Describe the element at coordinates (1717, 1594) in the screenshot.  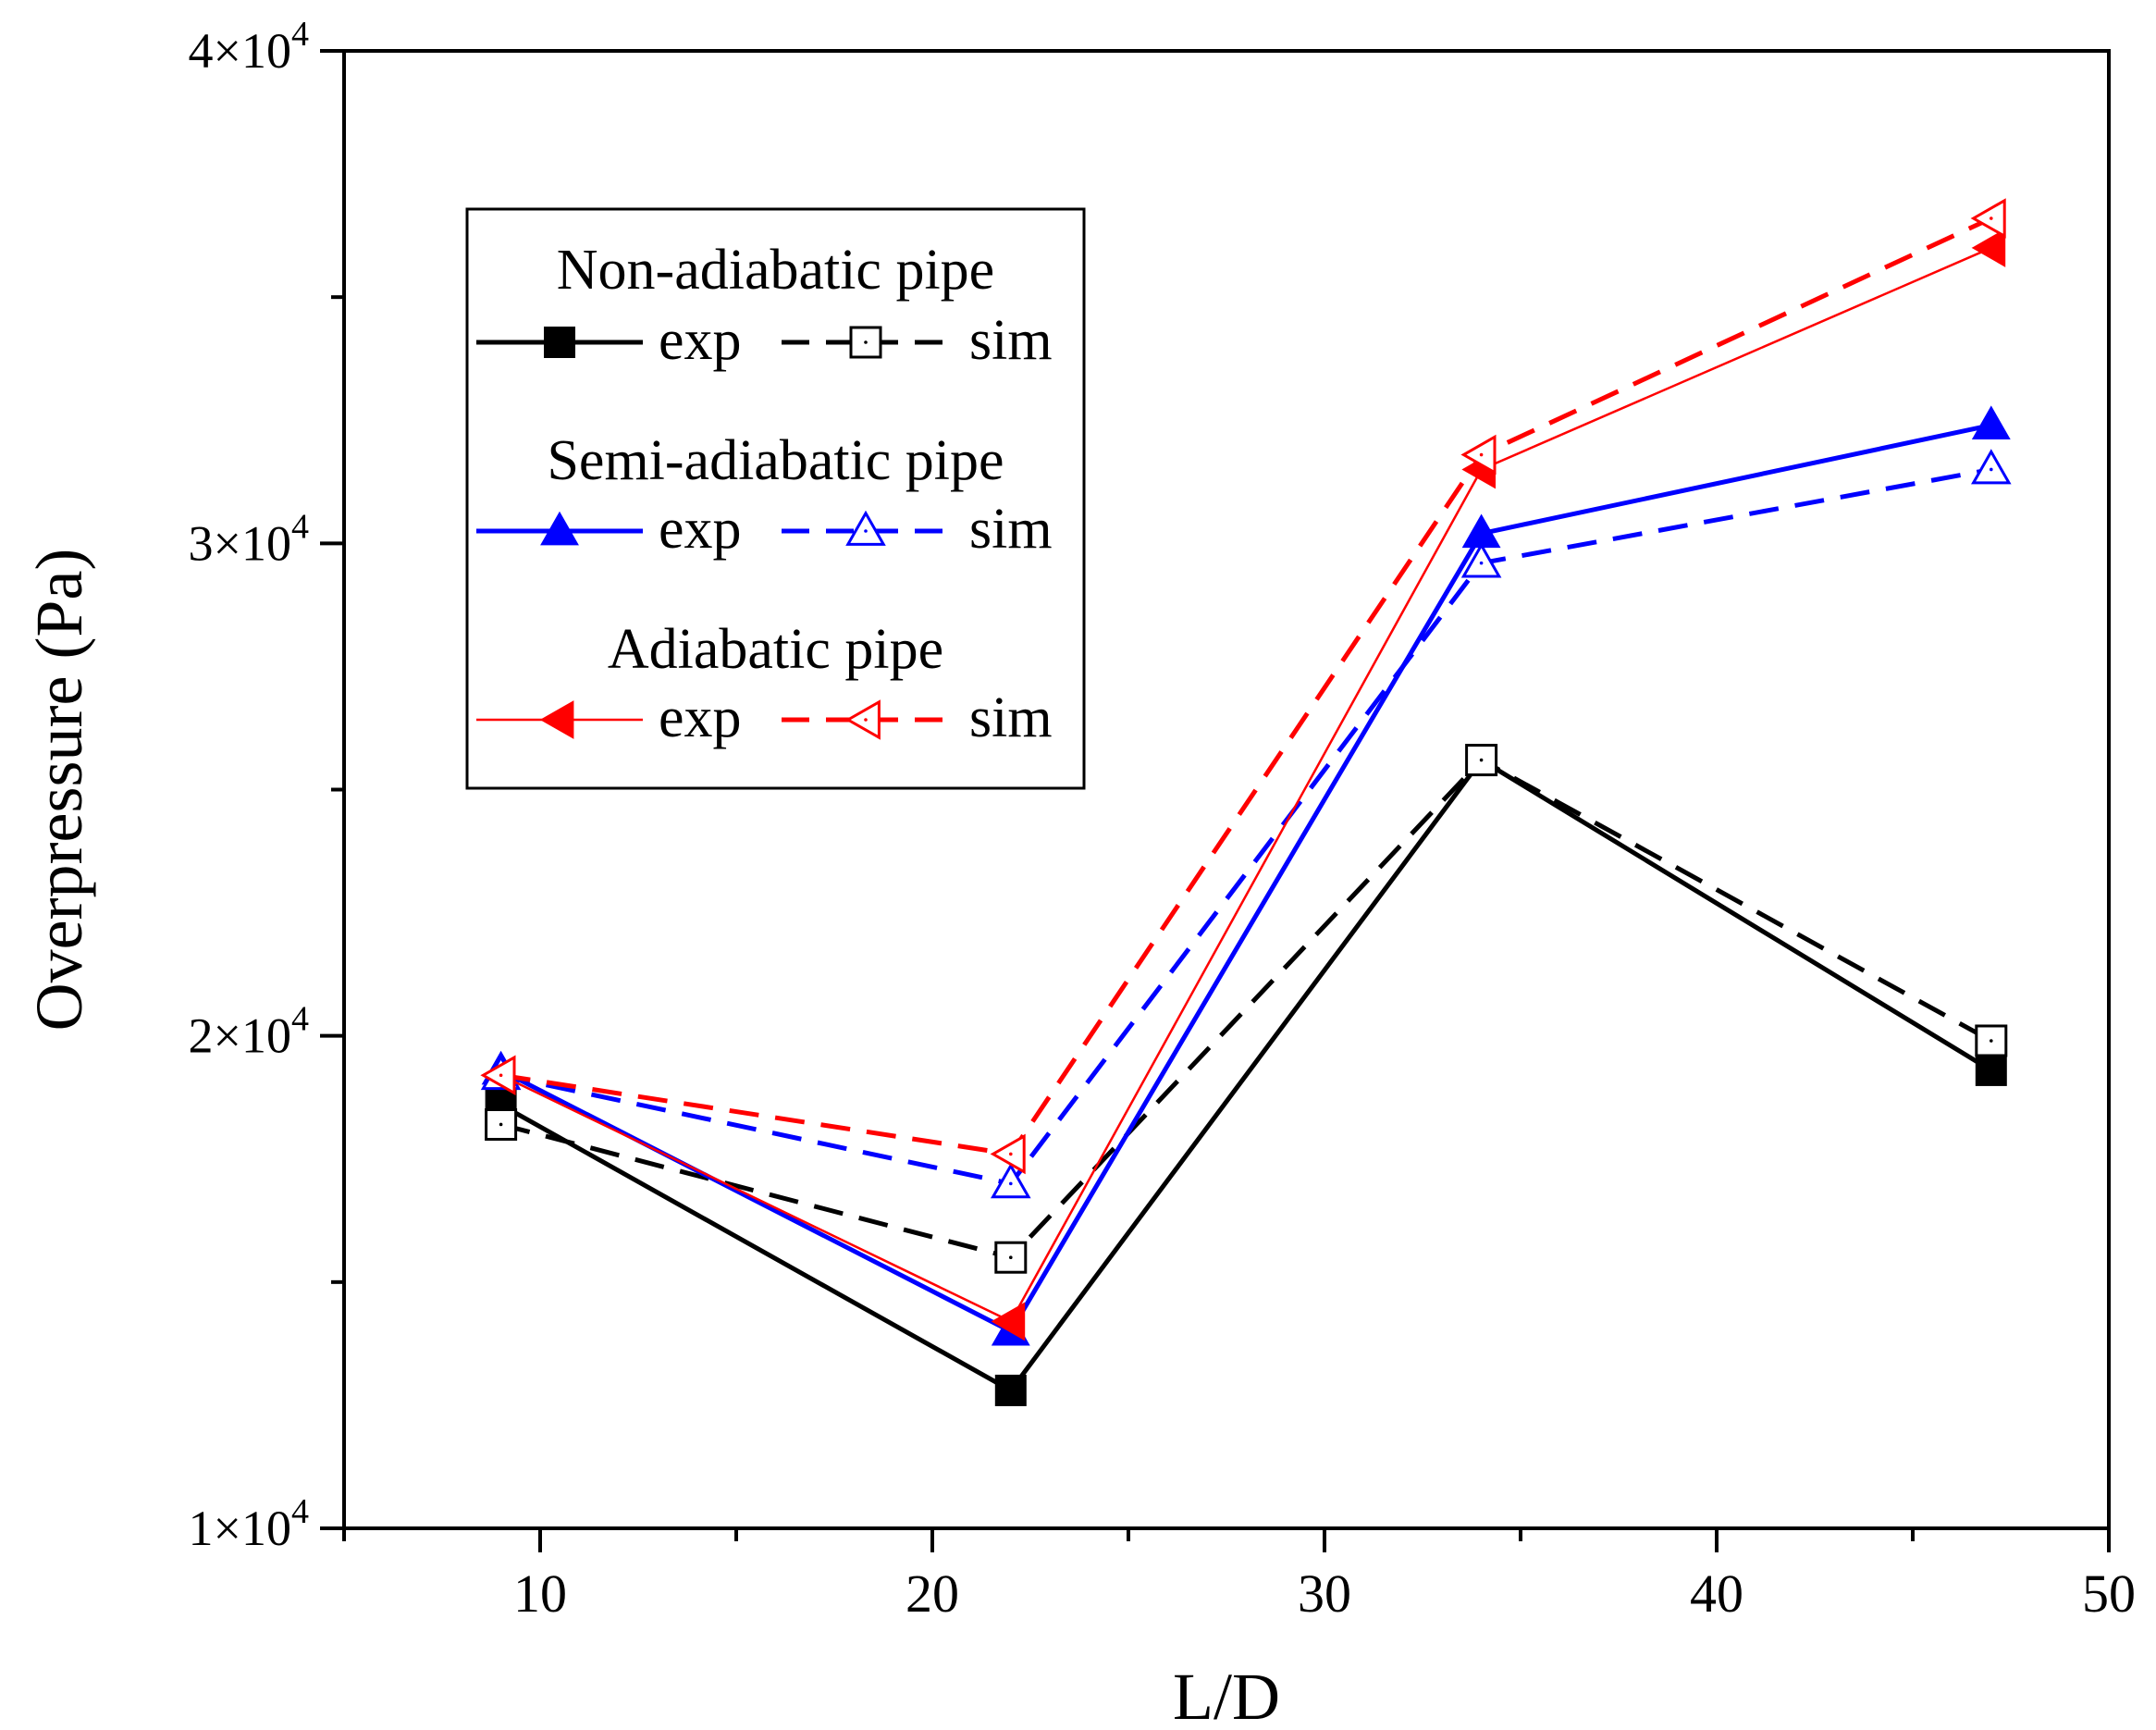
I see `x-tick-label: 40` at that location.